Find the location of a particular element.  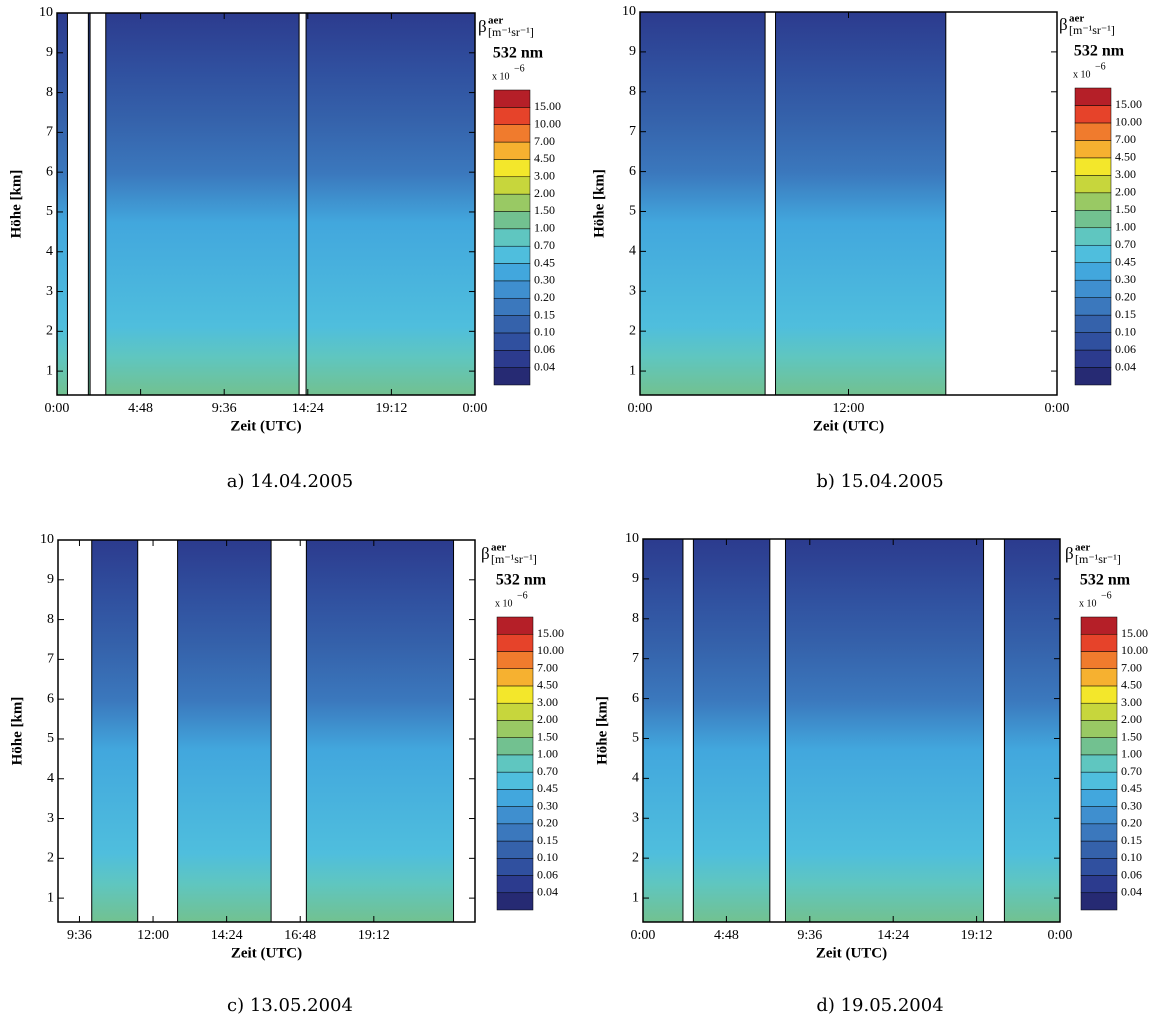

caption: c) 13.05.2004 is located at coordinates (290, 1005).